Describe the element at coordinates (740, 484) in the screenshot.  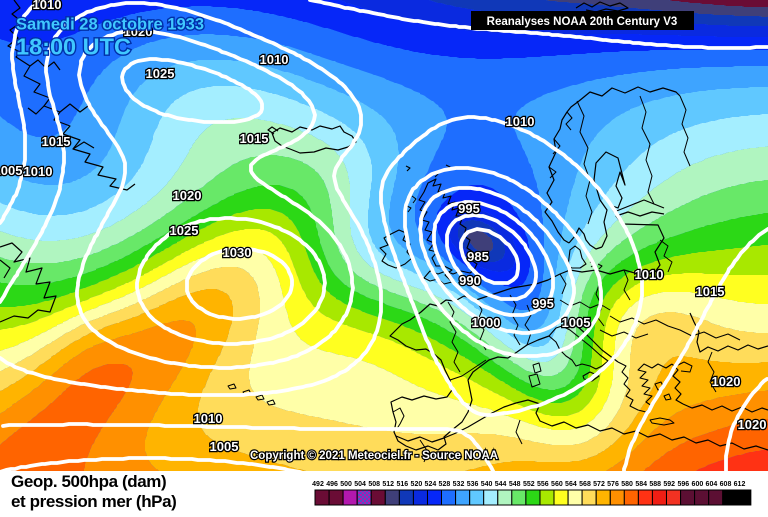
I see `svg-text: 612` at that location.